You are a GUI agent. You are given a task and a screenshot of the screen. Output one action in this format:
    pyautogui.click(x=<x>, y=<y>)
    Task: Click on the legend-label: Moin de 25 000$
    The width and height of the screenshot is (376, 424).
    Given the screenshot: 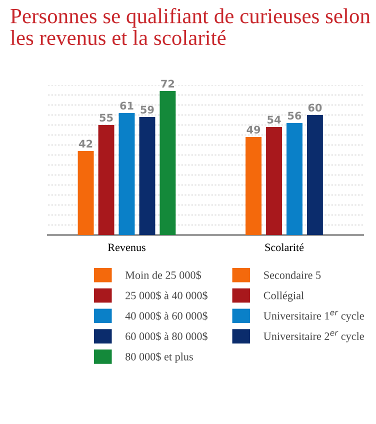 What is the action you would take?
    pyautogui.click(x=163, y=275)
    